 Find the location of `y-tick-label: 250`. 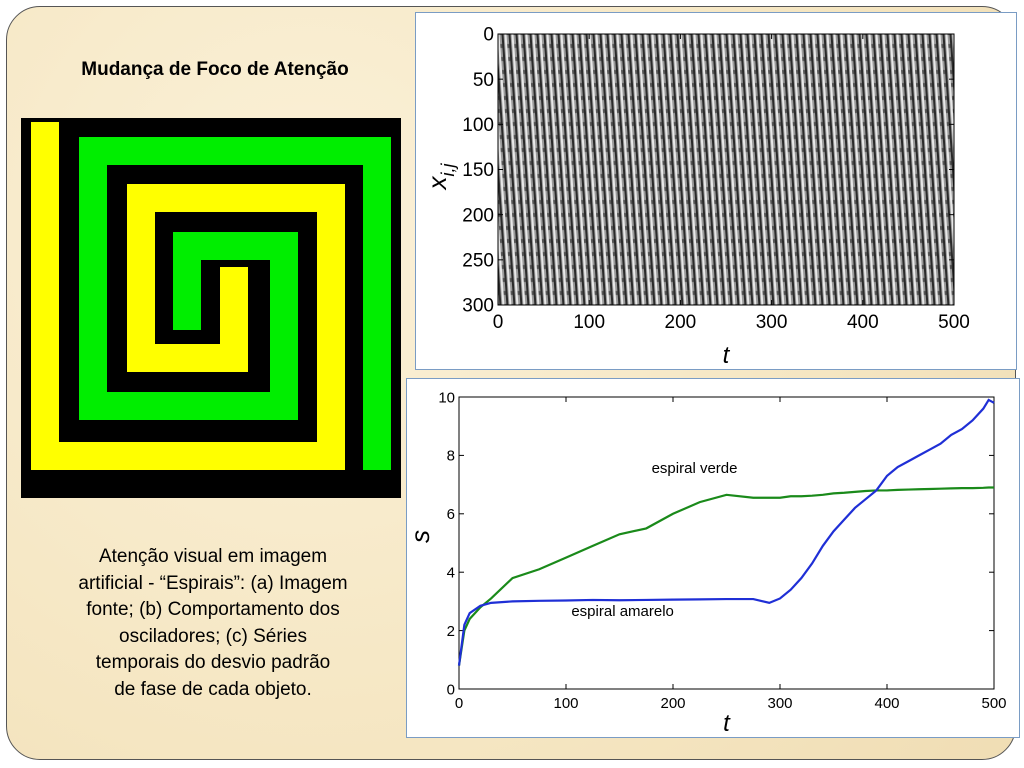

y-tick-label: 250 is located at coordinates (478, 260).